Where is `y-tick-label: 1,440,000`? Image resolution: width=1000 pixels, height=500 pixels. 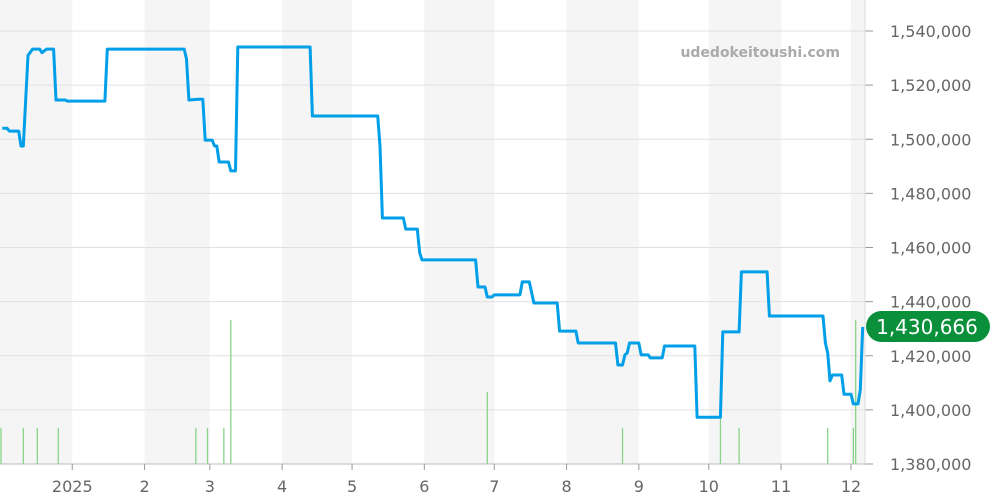 y-tick-label: 1,440,000 is located at coordinates (930, 302).